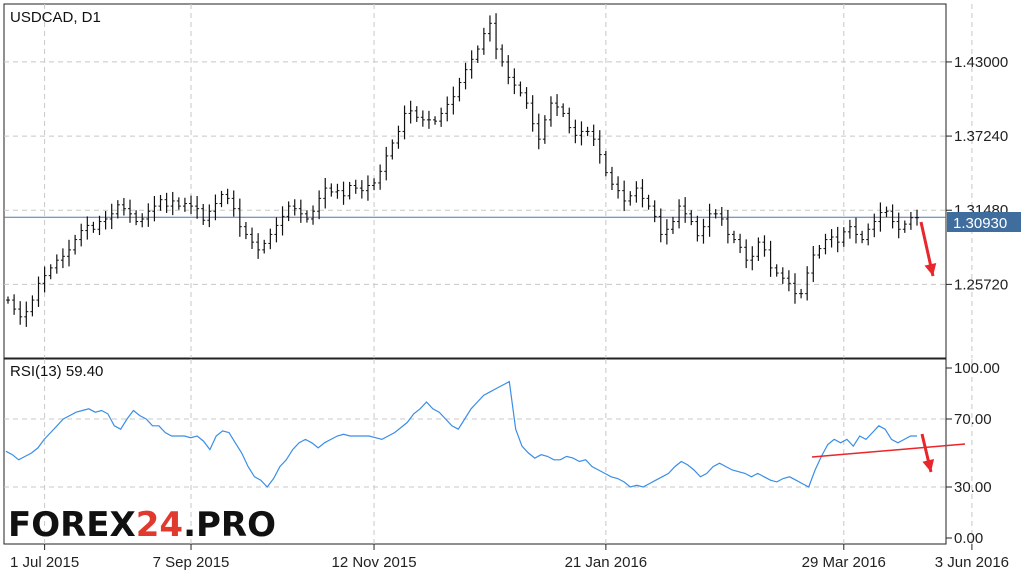 The width and height of the screenshot is (1024, 577). Describe the element at coordinates (973, 419) in the screenshot. I see `rsi-tick-label: 70.00` at that location.